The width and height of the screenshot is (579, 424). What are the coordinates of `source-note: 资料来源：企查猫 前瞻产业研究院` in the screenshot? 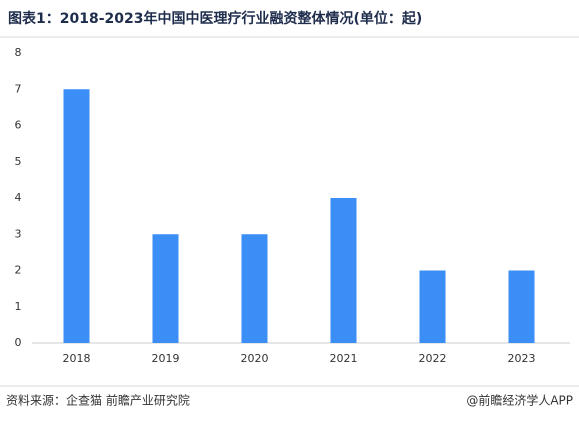 It's located at (98, 400).